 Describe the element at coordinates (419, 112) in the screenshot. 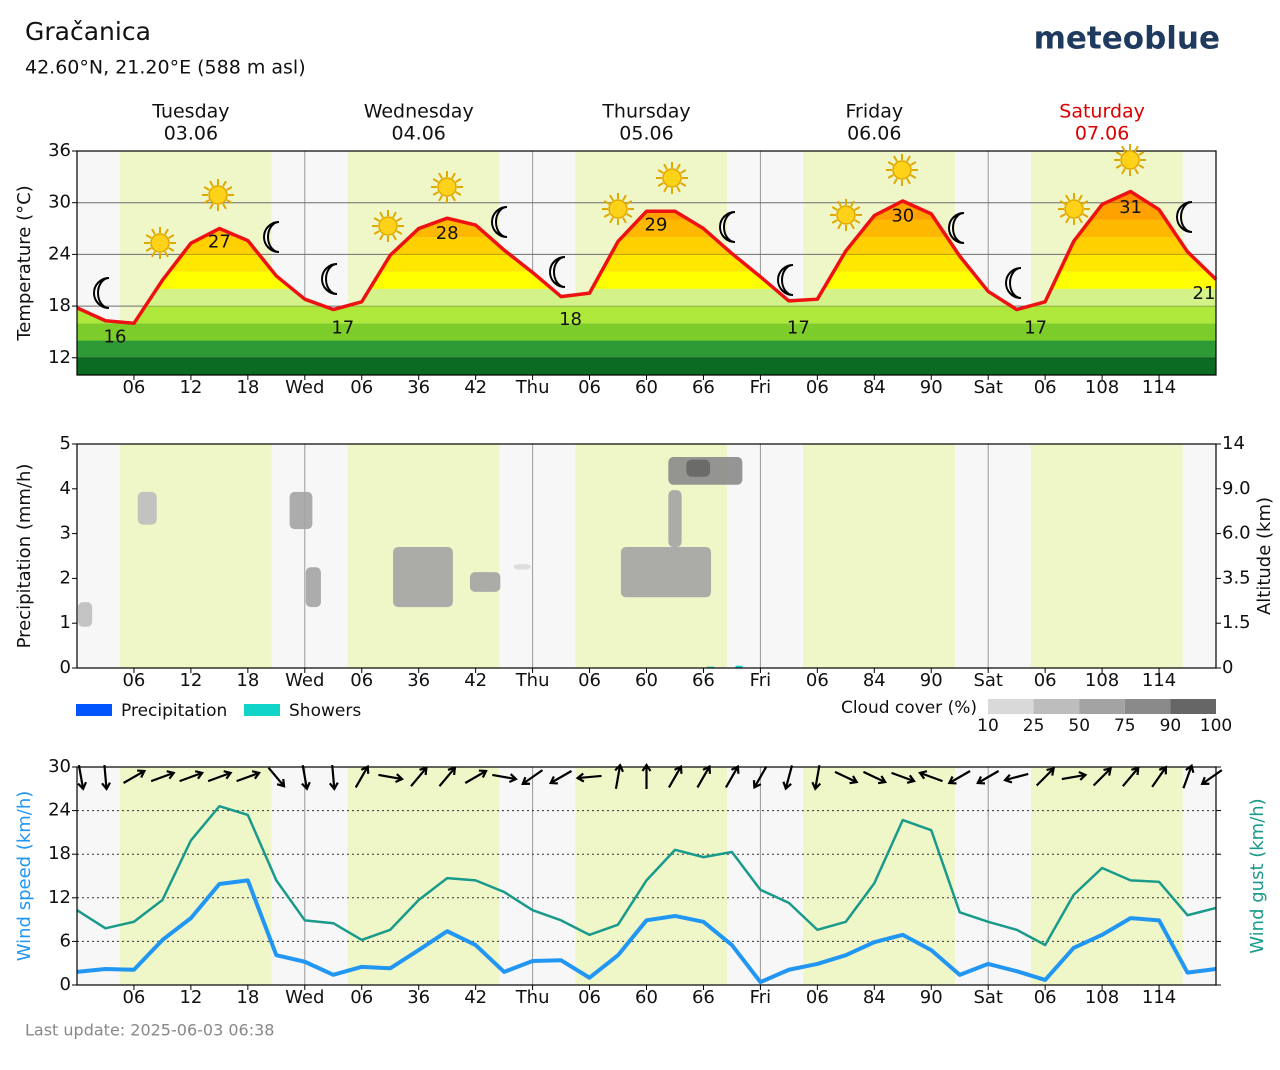

I see `day-name: Wednesday` at that location.